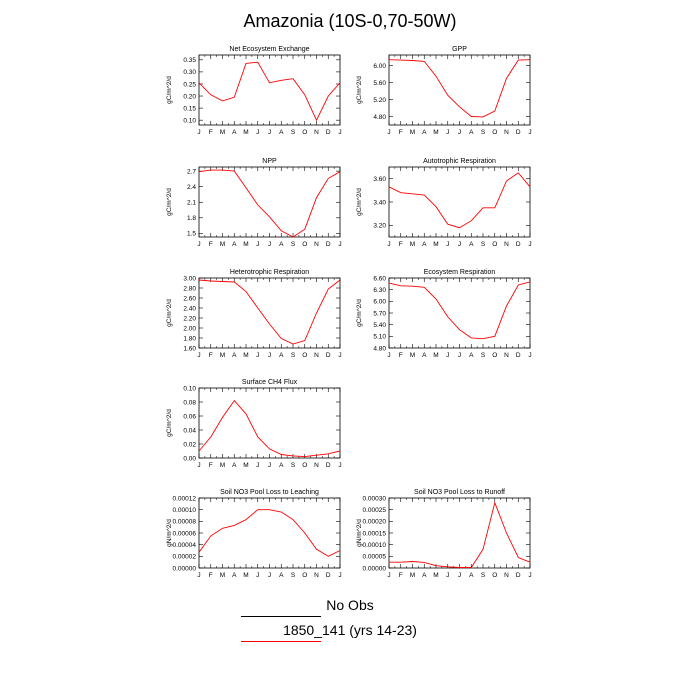 This screenshot has width=700, height=700. I want to click on chart-title: Ecosystem Respiration, so click(460, 272).